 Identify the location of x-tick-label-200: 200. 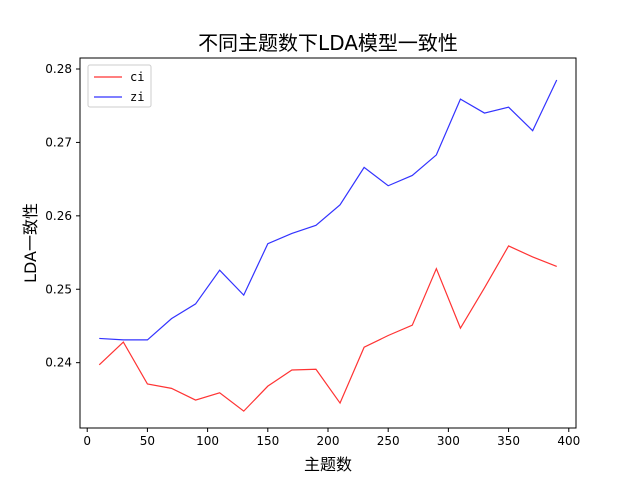
(328, 441).